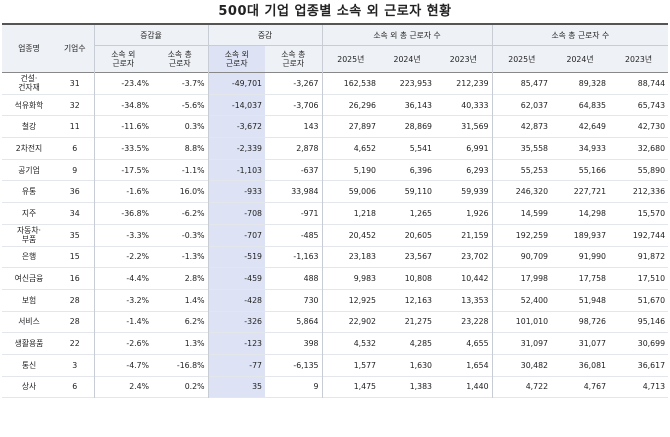  I want to click on cell-chg-tot: 2,878, so click(307, 148).